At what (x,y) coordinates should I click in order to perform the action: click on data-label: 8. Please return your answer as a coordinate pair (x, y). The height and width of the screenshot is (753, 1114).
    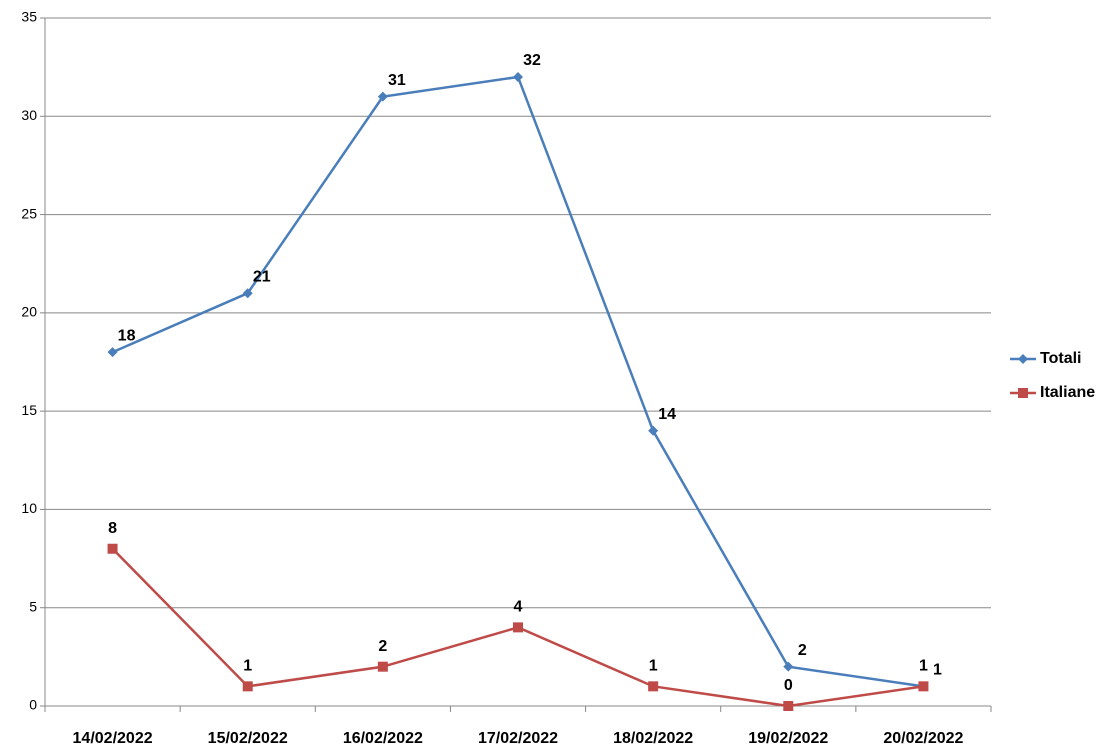
    Looking at the image, I should click on (112, 528).